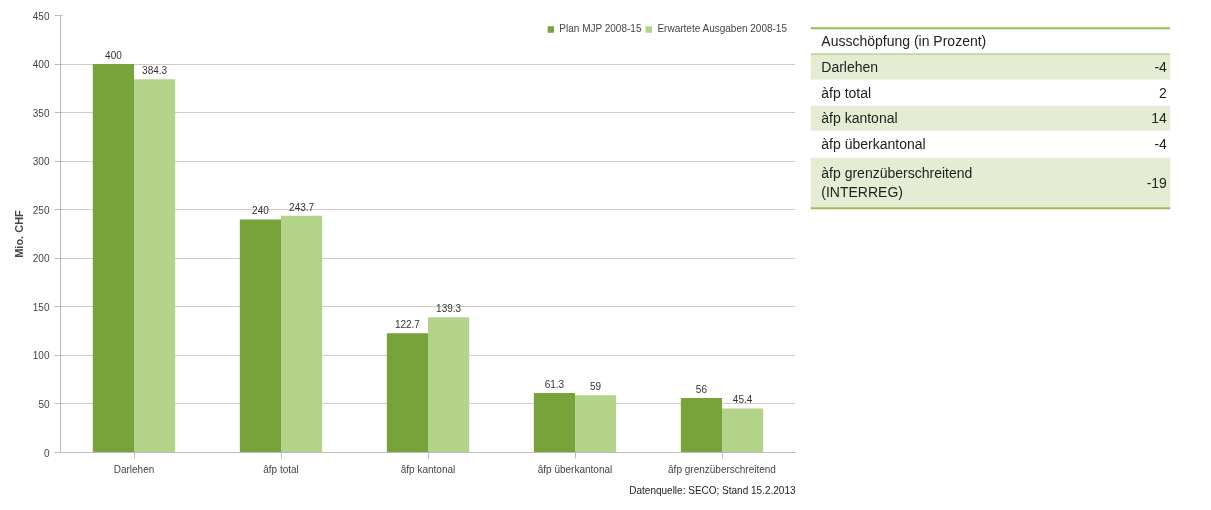 The height and width of the screenshot is (510, 1211). I want to click on data-label: 122.7, so click(407, 325).